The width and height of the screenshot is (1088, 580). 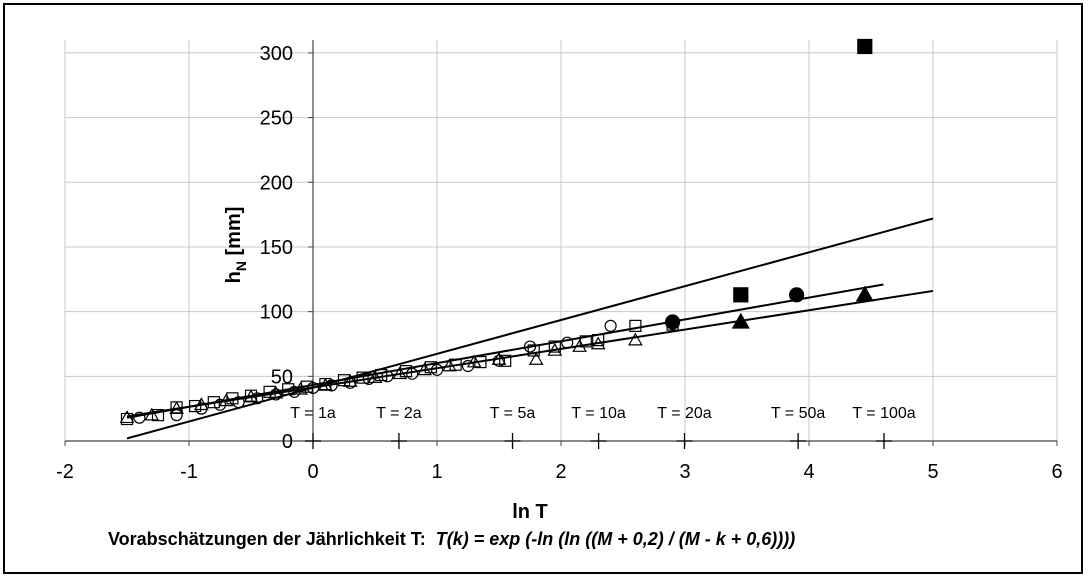 I want to click on x-tick-label: 3, so click(x=684, y=472).